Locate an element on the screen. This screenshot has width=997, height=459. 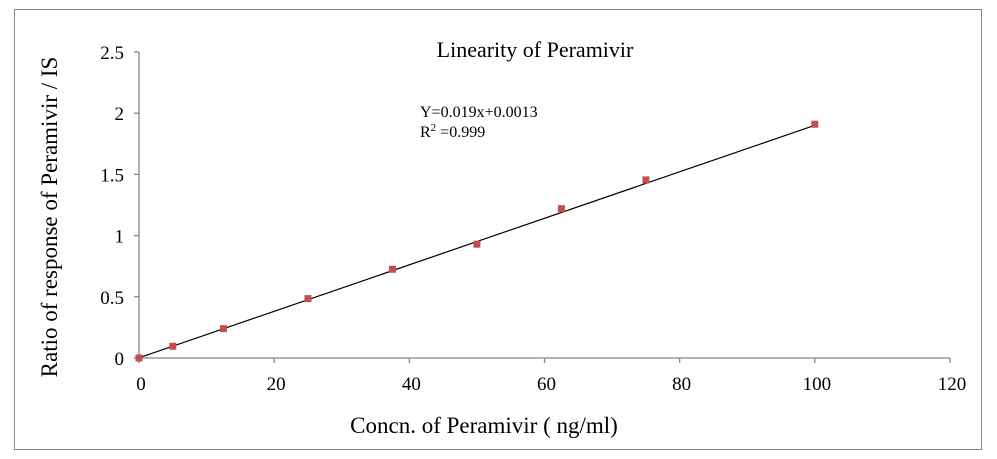
y-tick-label: 2 is located at coordinates (120, 114).